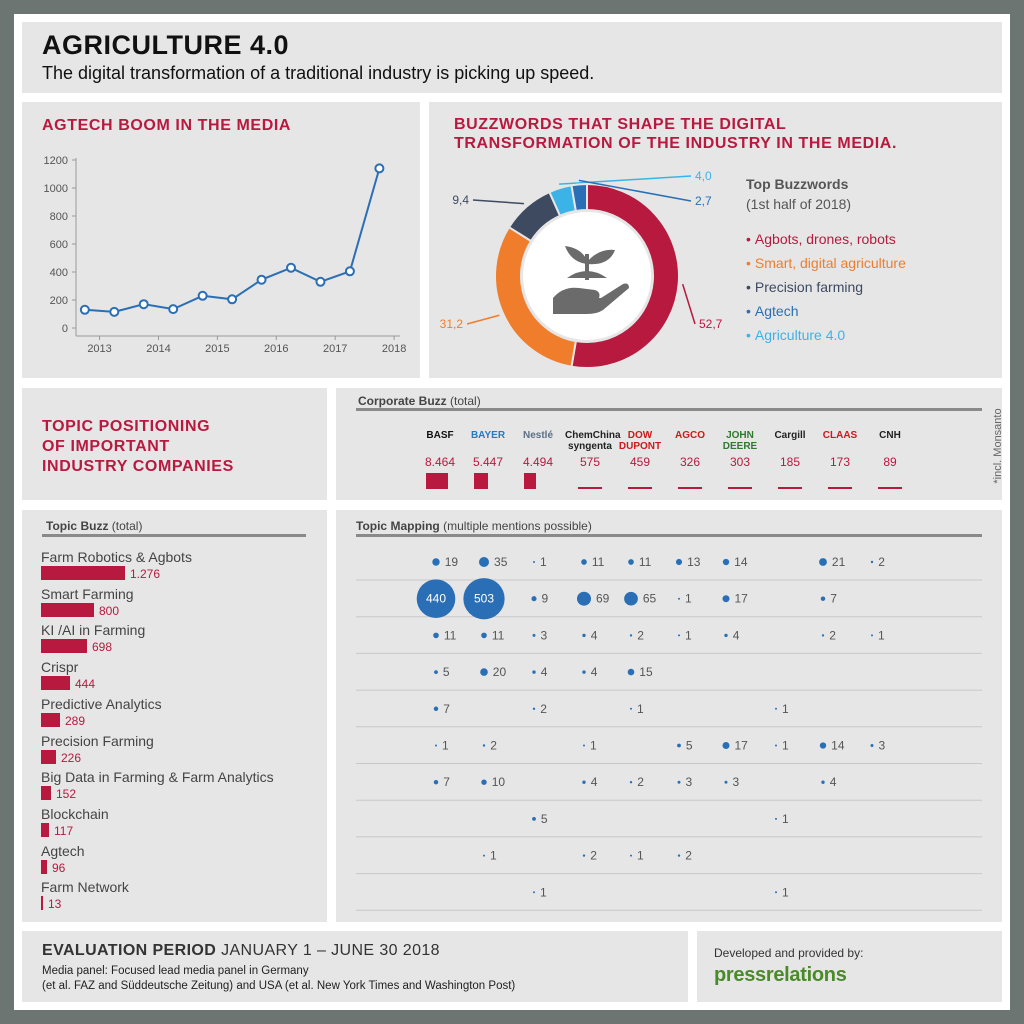  What do you see at coordinates (593, 441) in the screenshot?
I see `company-logo: ChemChina syngenta` at bounding box center [593, 441].